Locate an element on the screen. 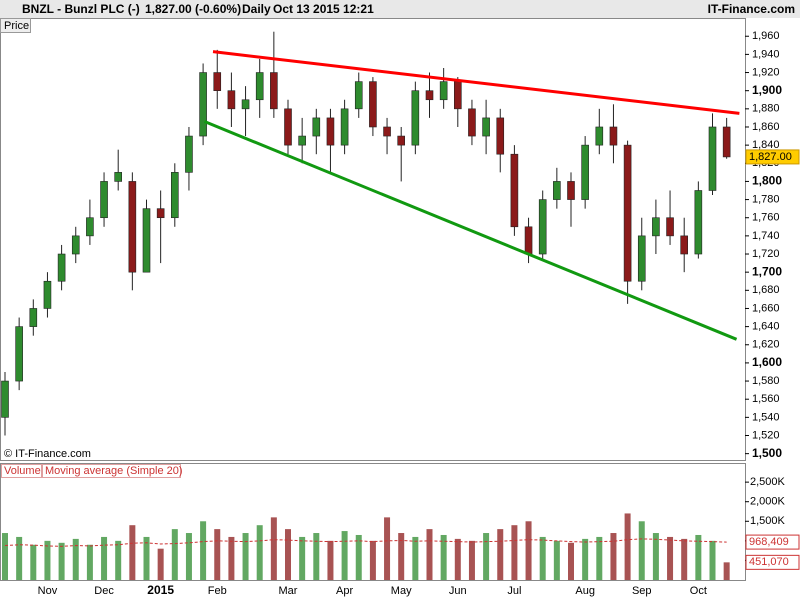 This screenshot has width=800, height=605. y-tick-label: 1,560 is located at coordinates (766, 399).